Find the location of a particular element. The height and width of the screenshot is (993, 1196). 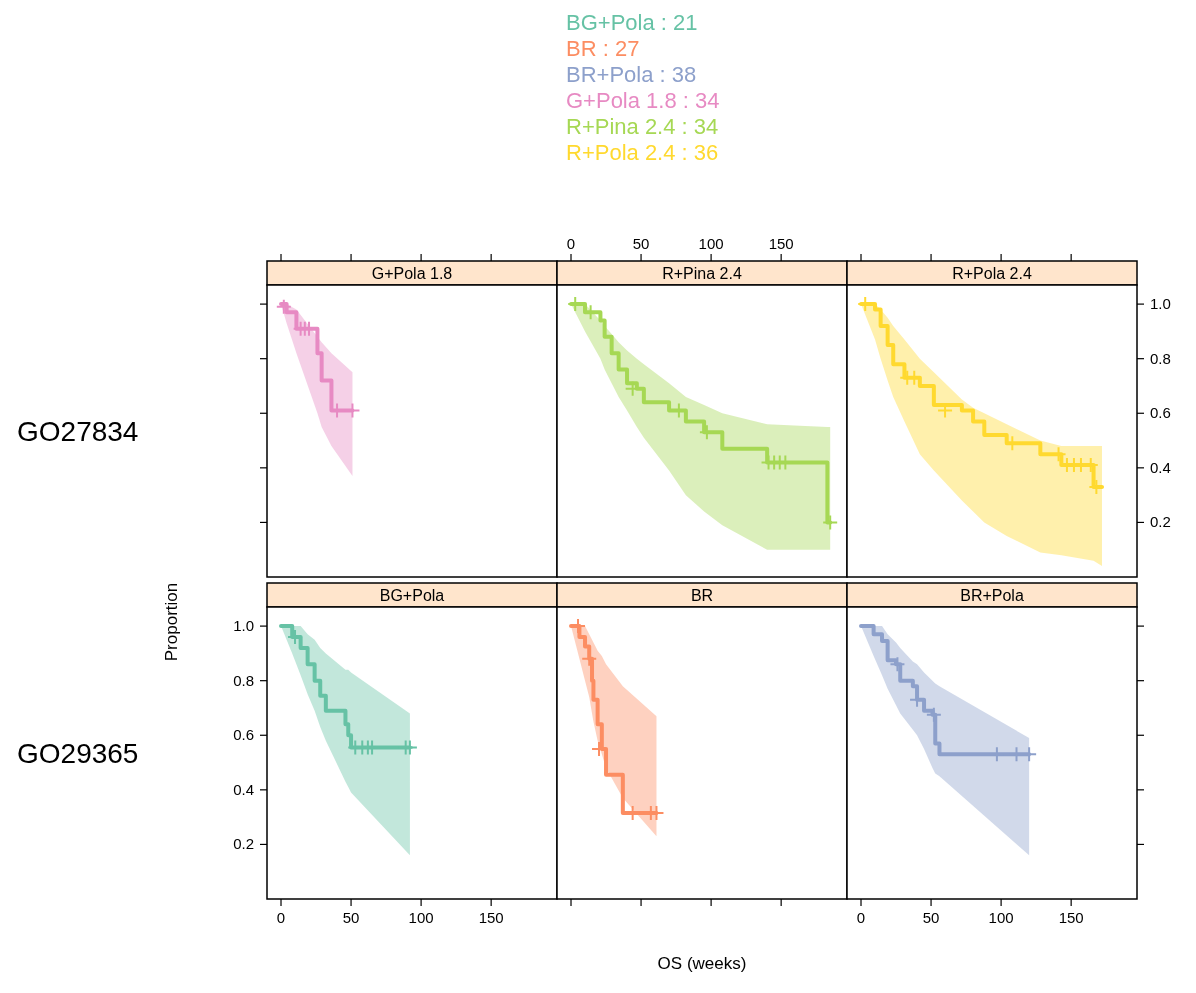

text: BR : 27 is located at coordinates (603, 48).